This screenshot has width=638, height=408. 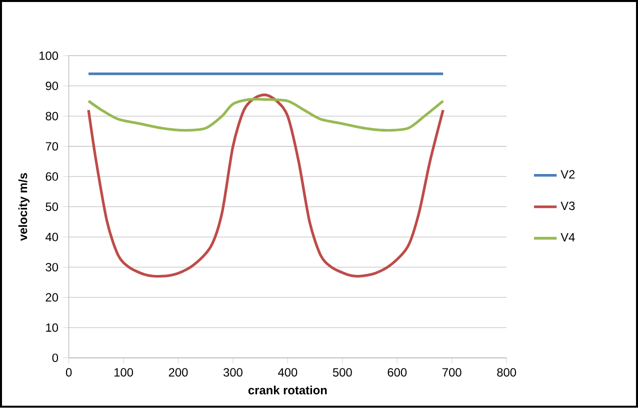 What do you see at coordinates (567, 237) in the screenshot?
I see `legend-label: V4` at bounding box center [567, 237].